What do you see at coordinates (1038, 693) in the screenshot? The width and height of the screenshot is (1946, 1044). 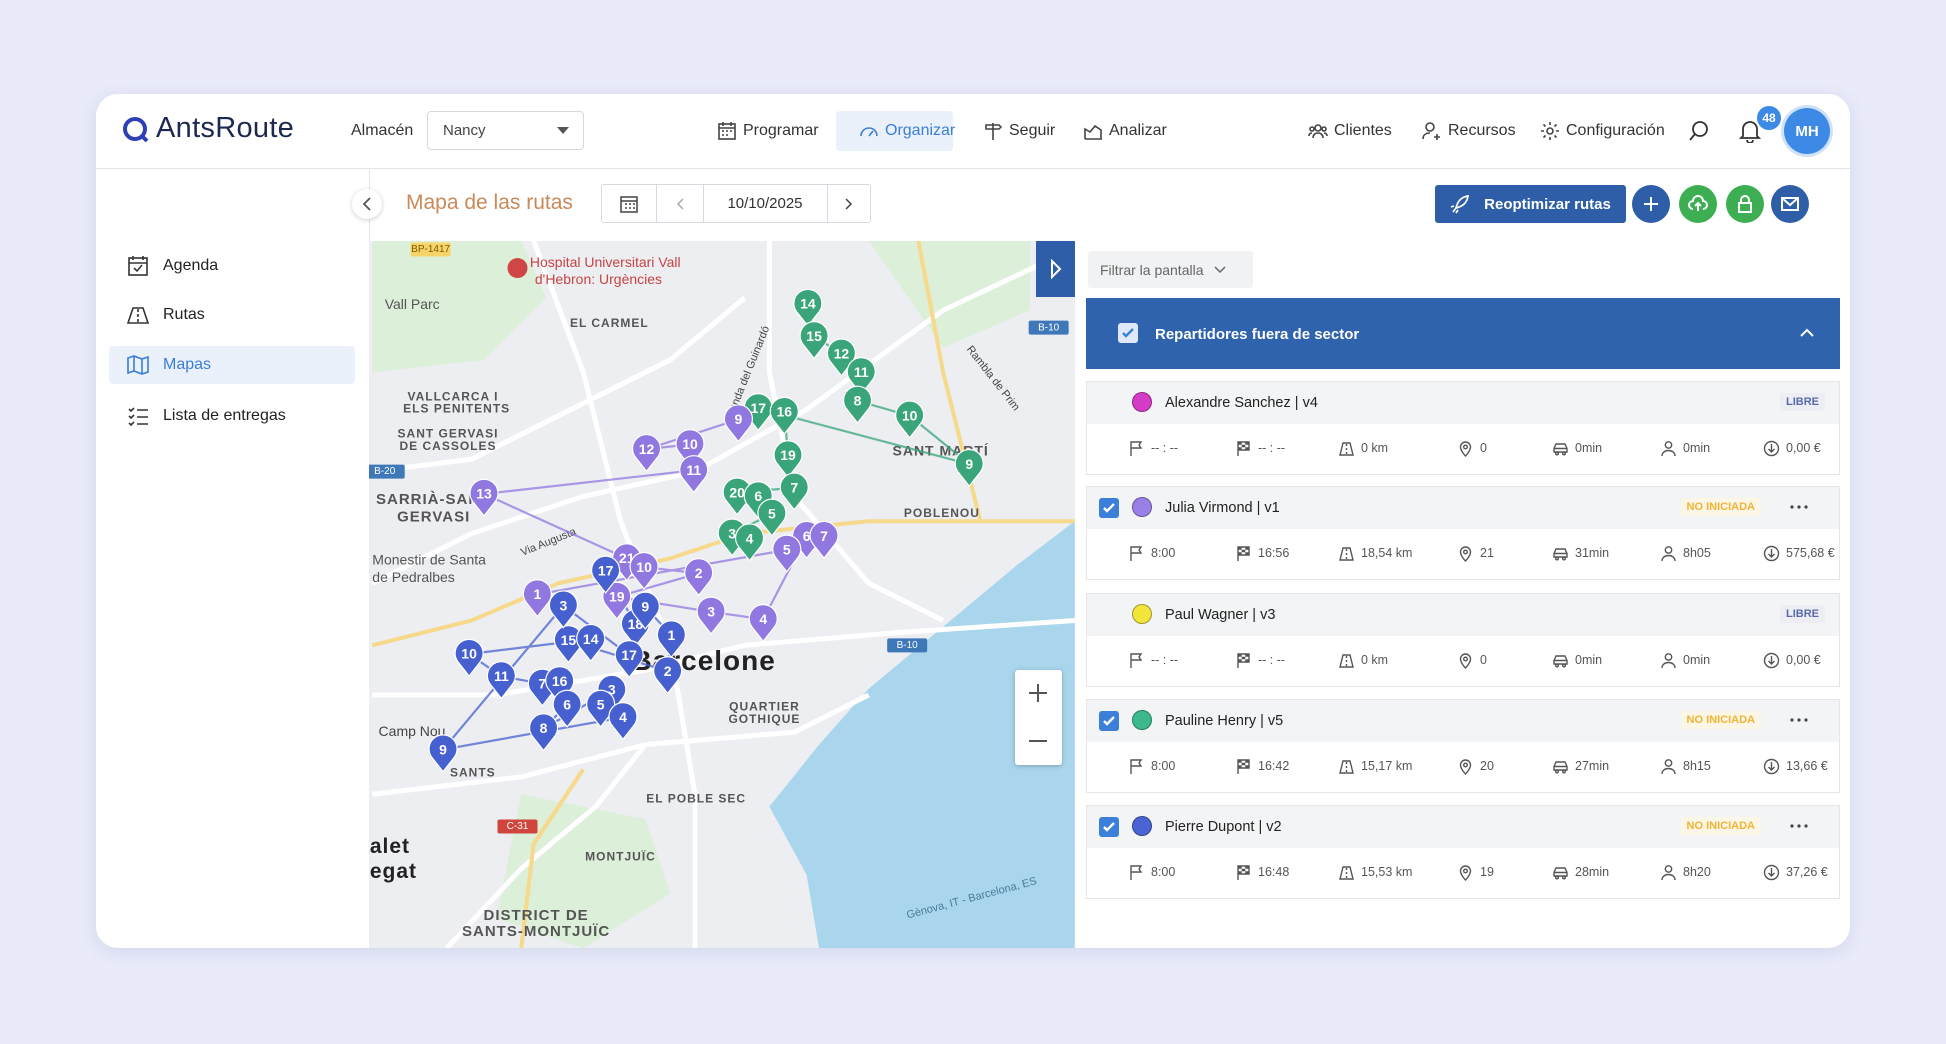 I see `zoom-in-button` at bounding box center [1038, 693].